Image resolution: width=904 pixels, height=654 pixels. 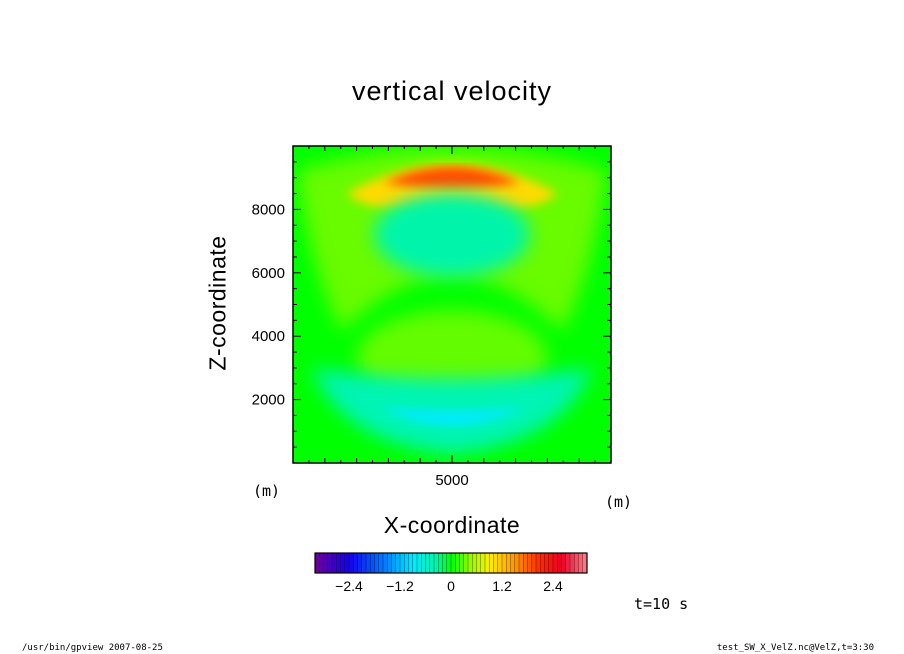 I want to click on footer-dataset: test_SW_X_VelZ.nc@VelZ,t=3:30, so click(x=795, y=648).